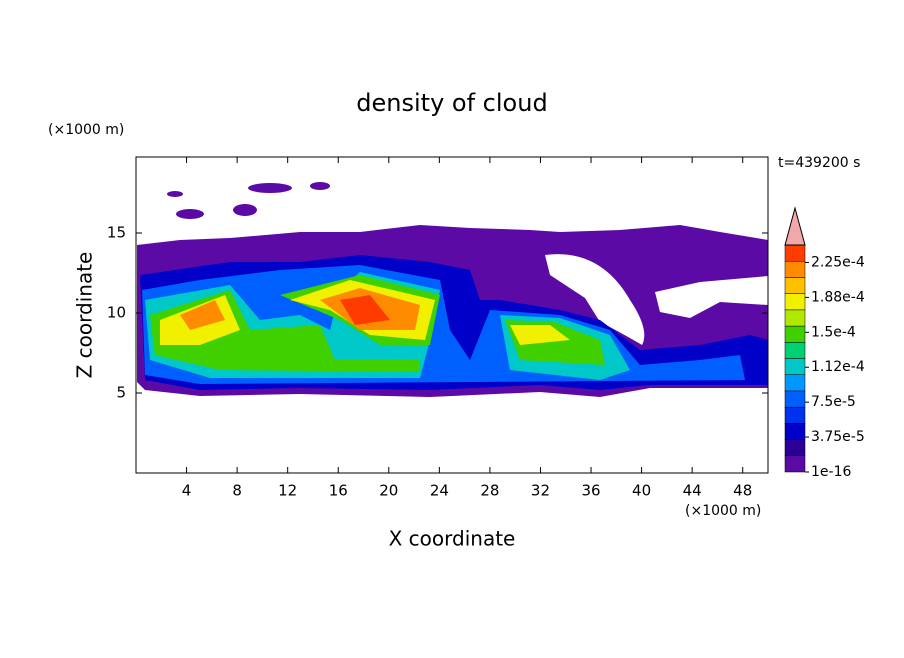  Describe the element at coordinates (86, 130) in the screenshot. I see `y-unit: (×1000 m)` at that location.